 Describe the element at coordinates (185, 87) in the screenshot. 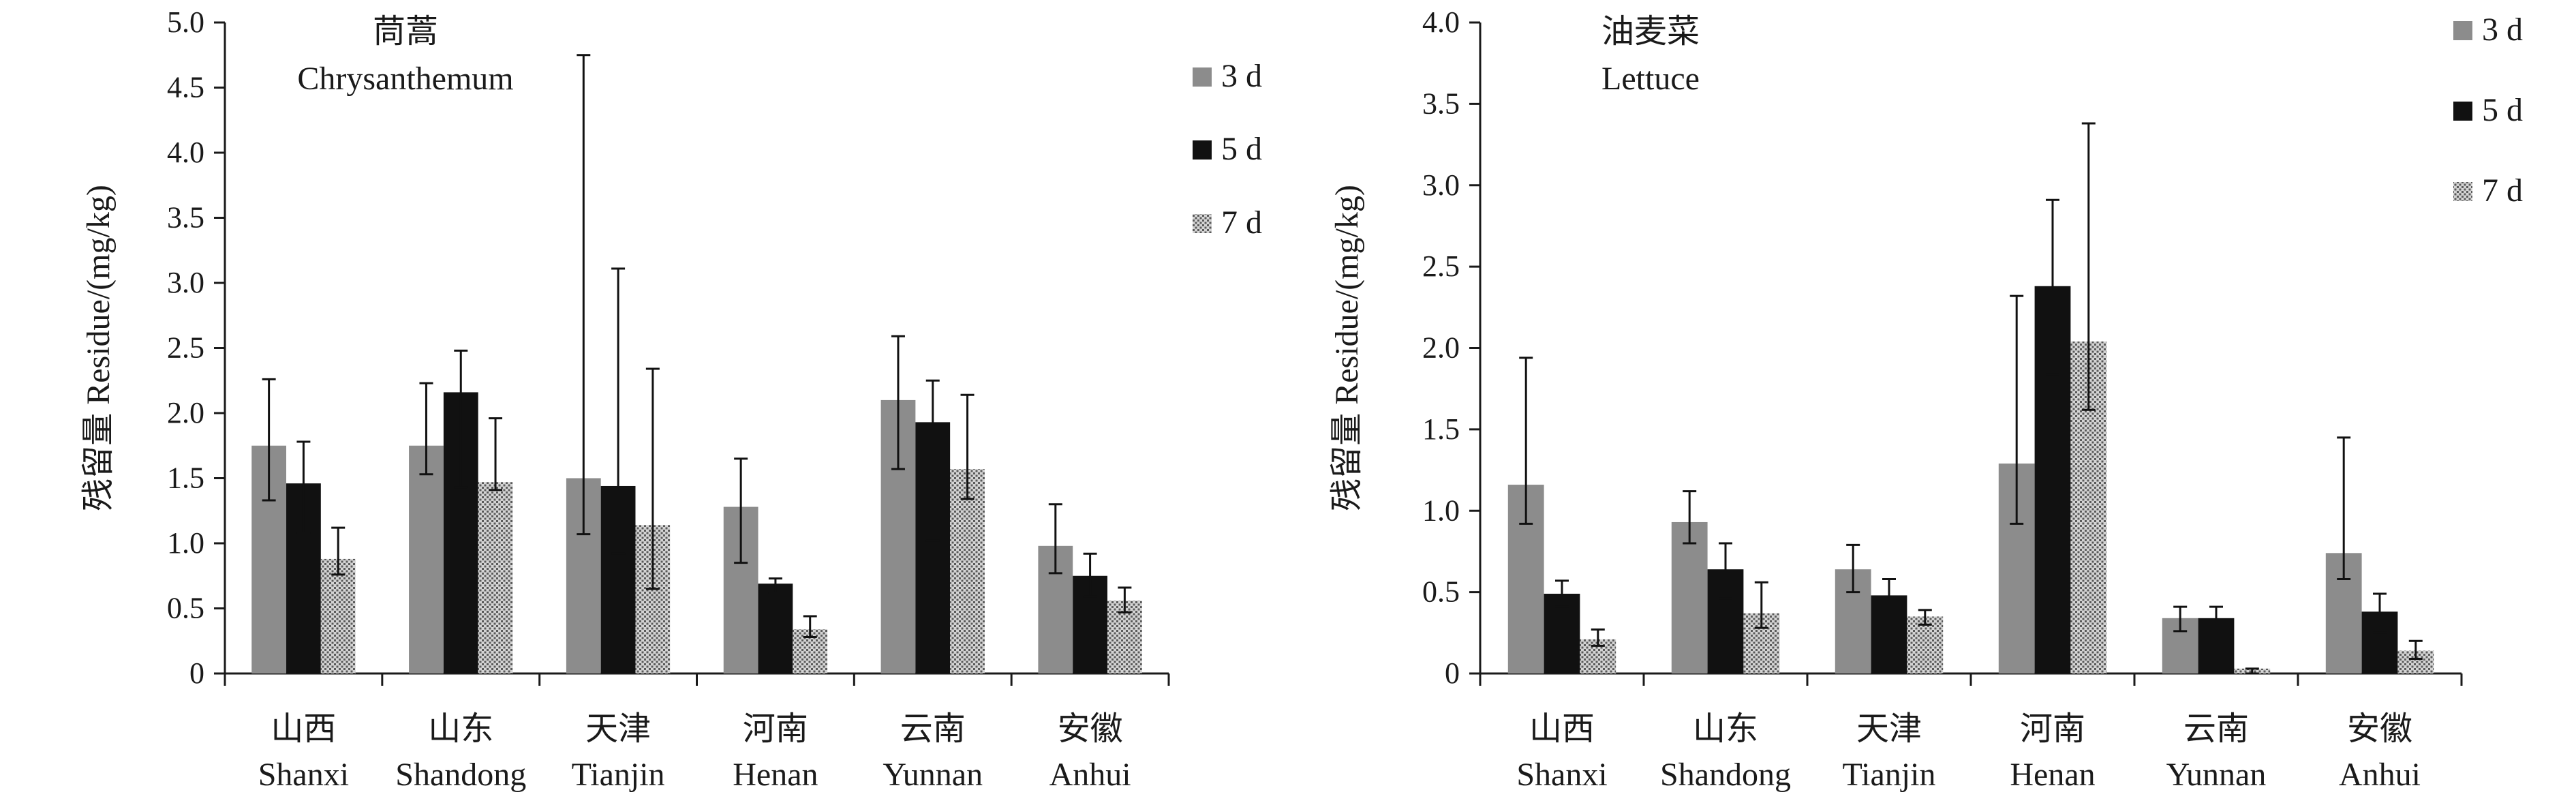

I see `y-tick-label: 4.5` at that location.